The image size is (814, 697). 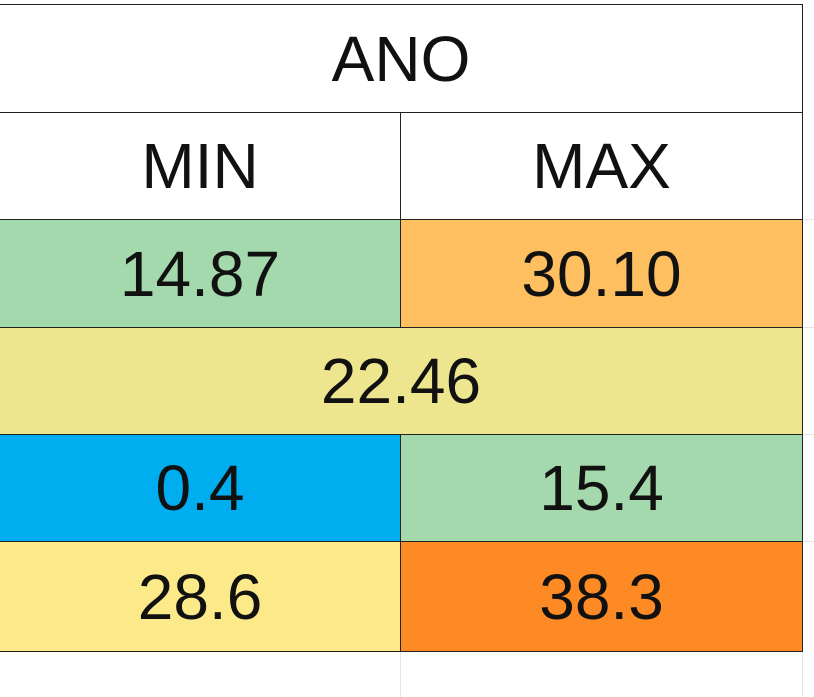 I want to click on value-cell: 30.10, so click(x=602, y=274).